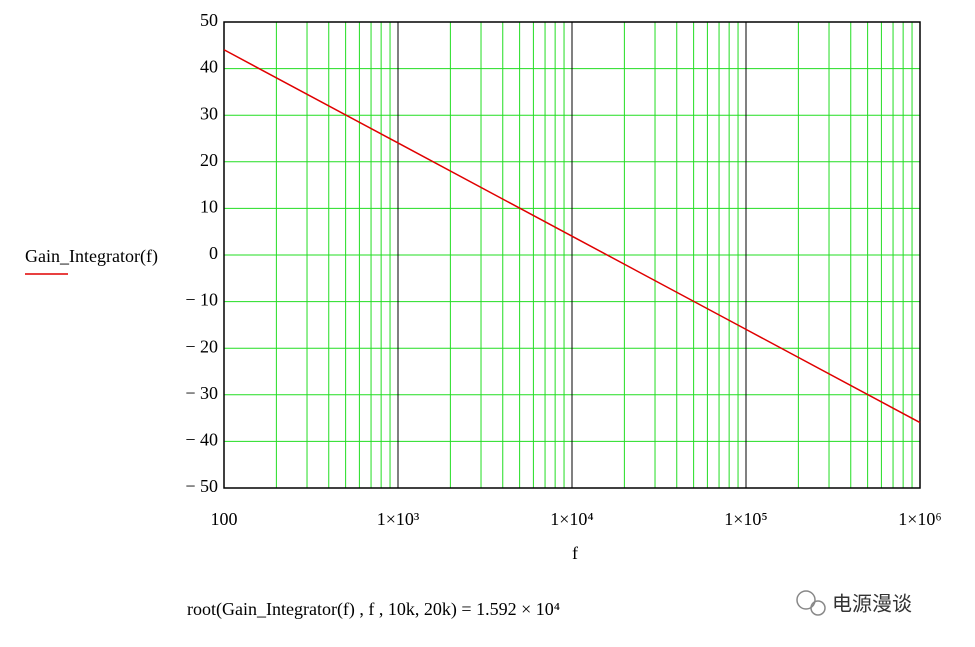 This screenshot has height=647, width=975. What do you see at coordinates (201, 393) in the screenshot?
I see `y-tick-label: − 30` at bounding box center [201, 393].